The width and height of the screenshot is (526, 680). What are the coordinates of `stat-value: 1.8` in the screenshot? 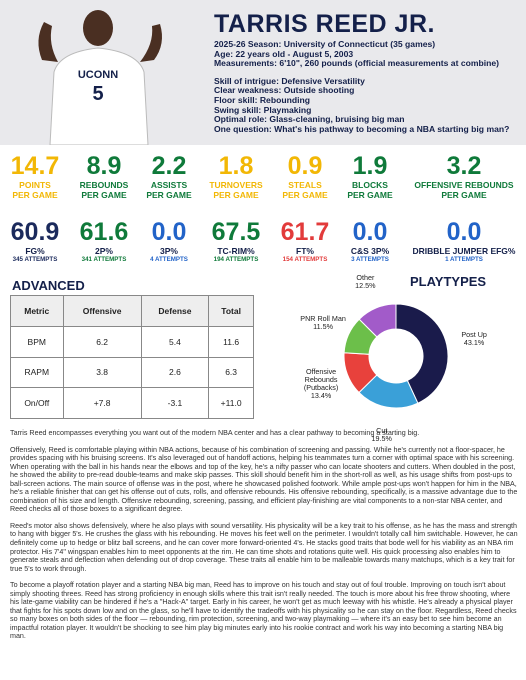 It's located at (236, 166).